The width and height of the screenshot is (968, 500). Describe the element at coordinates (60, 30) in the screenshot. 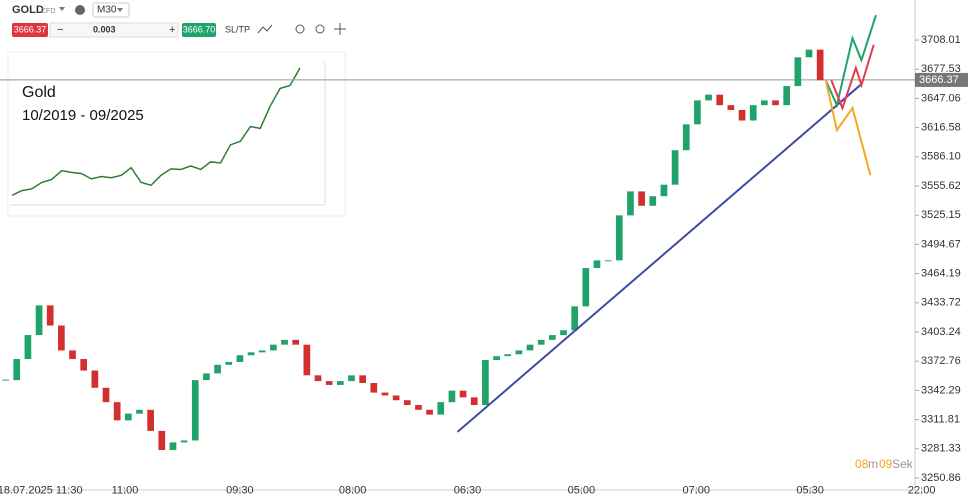

I see `minus: −` at that location.